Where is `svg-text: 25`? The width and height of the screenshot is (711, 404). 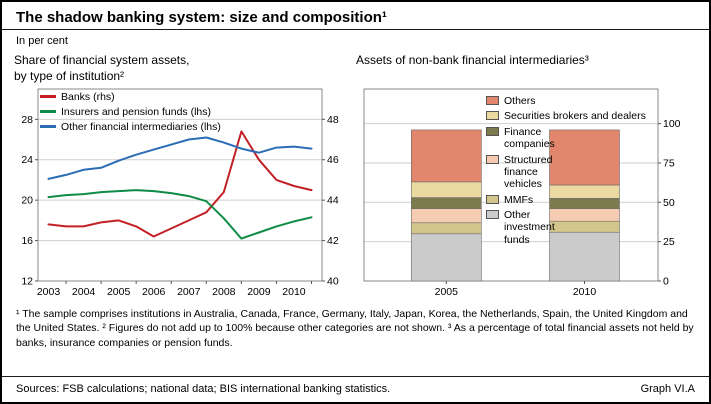
svg-text: 25 is located at coordinates (669, 242).